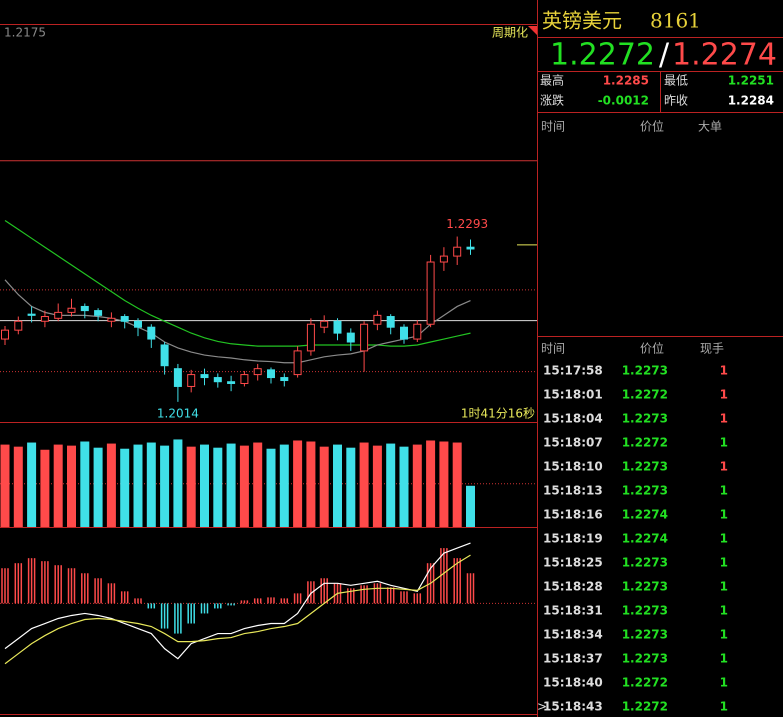 The height and width of the screenshot is (717, 783). Describe the element at coordinates (573, 611) in the screenshot. I see `tick-time: 15:18:31` at that location.